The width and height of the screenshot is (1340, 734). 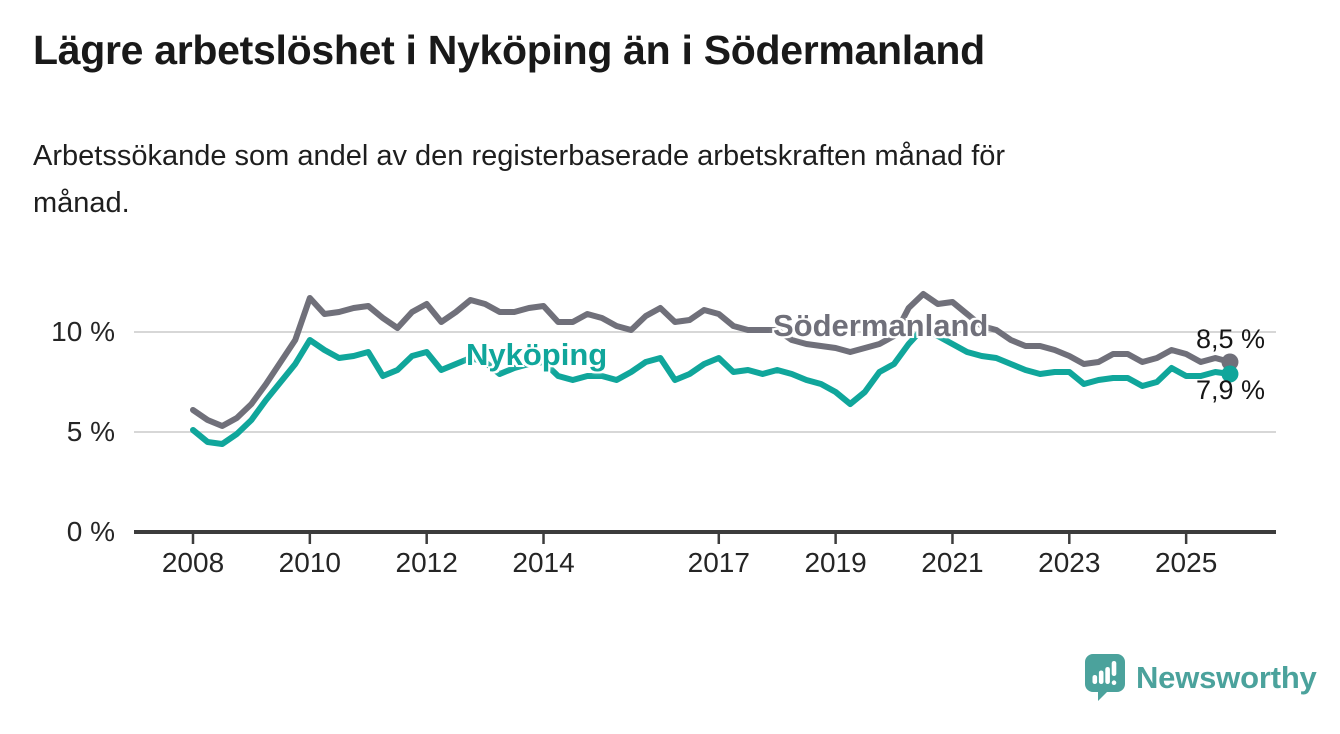 What do you see at coordinates (543, 562) in the screenshot?
I see `x-axis-label: 2014` at bounding box center [543, 562].